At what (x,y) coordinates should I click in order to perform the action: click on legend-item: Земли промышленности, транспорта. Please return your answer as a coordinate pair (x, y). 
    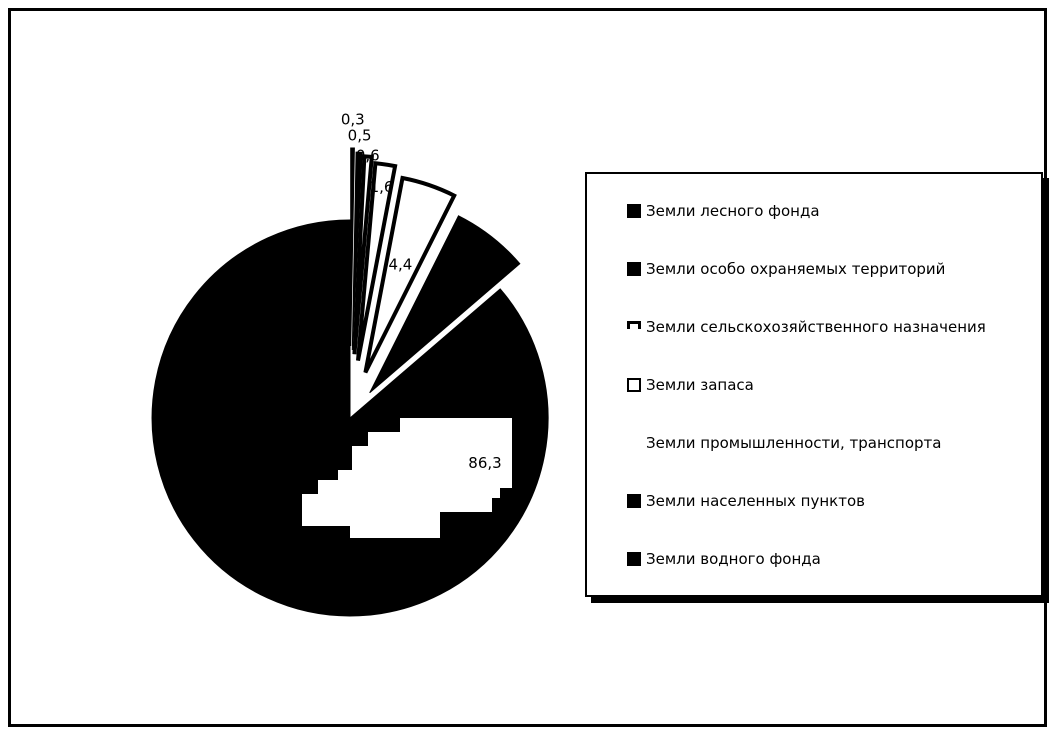
    Looking at the image, I should click on (784, 443).